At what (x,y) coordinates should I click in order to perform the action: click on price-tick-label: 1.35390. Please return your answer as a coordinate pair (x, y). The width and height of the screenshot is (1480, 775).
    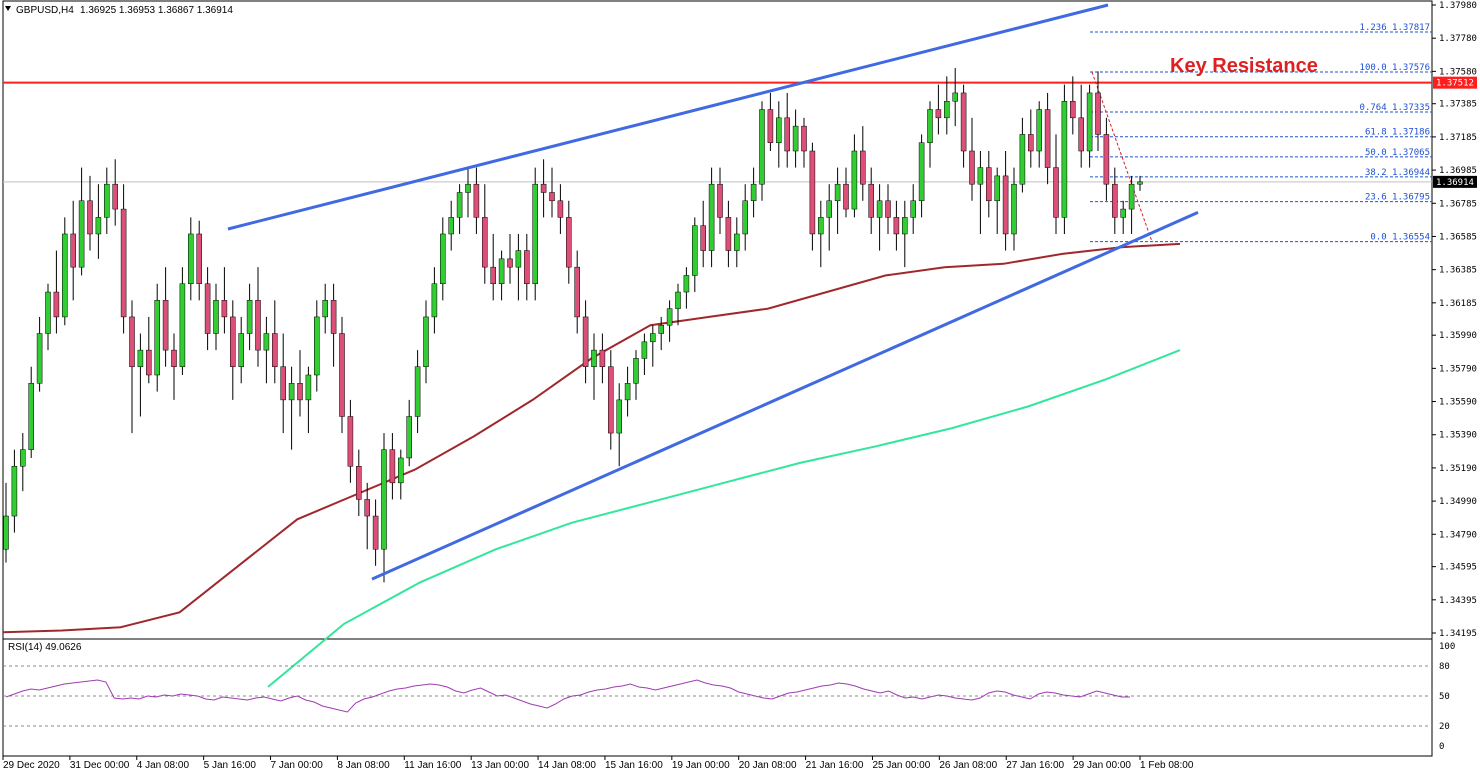
    Looking at the image, I should click on (1458, 436).